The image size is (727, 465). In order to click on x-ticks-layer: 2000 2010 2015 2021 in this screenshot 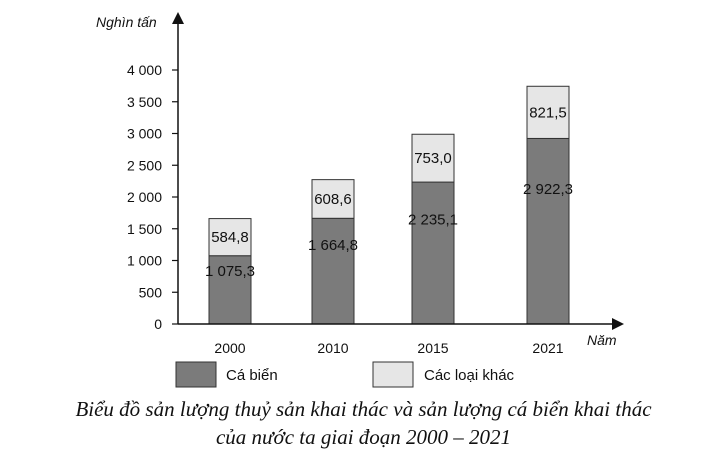, I will do `click(388, 348)`.